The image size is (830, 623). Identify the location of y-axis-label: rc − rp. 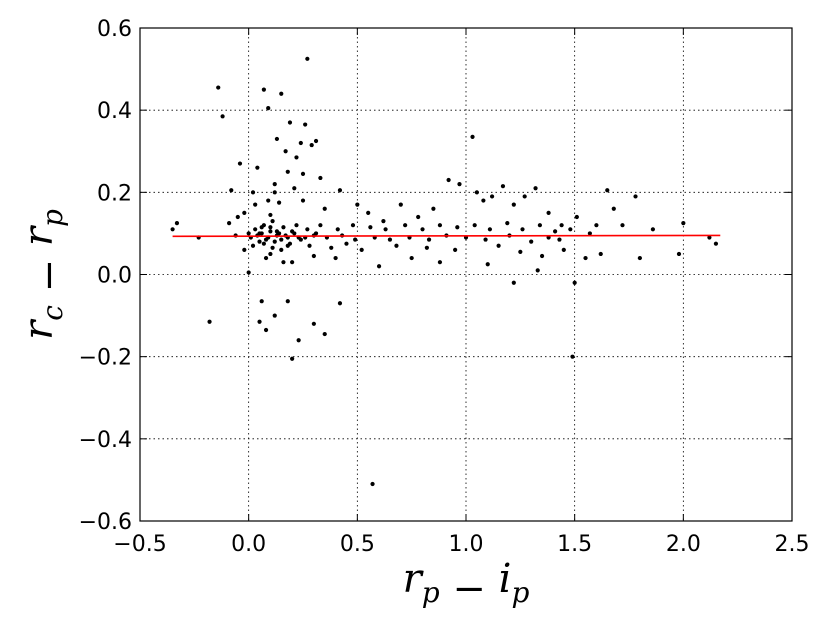
(44, 274).